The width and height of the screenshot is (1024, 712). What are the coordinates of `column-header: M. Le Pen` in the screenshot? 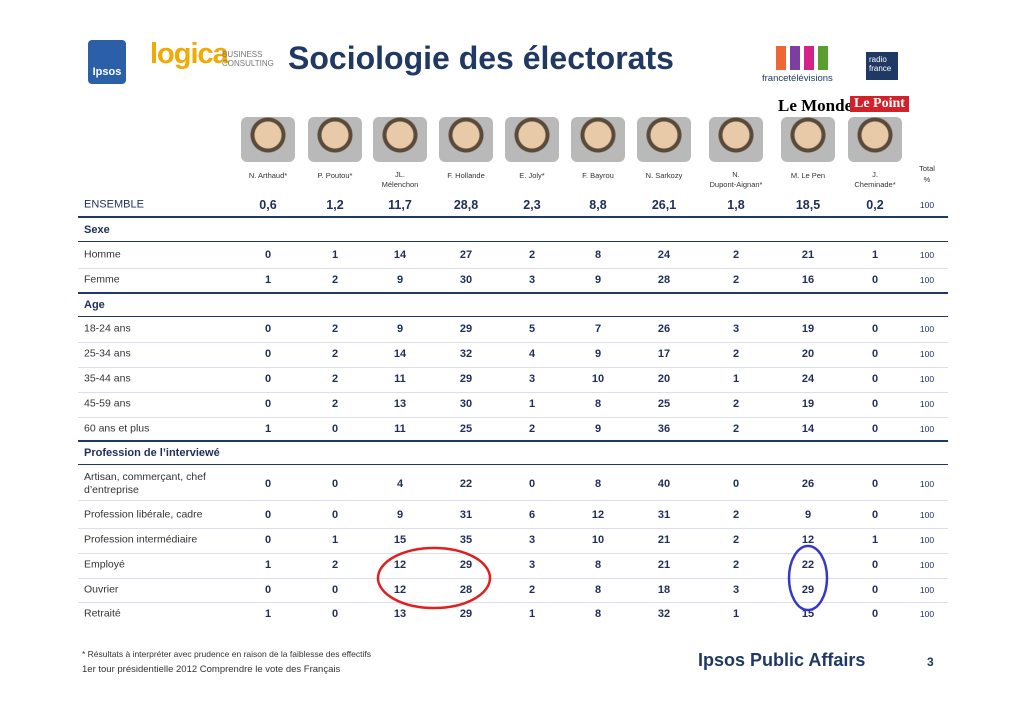 It's located at (808, 175).